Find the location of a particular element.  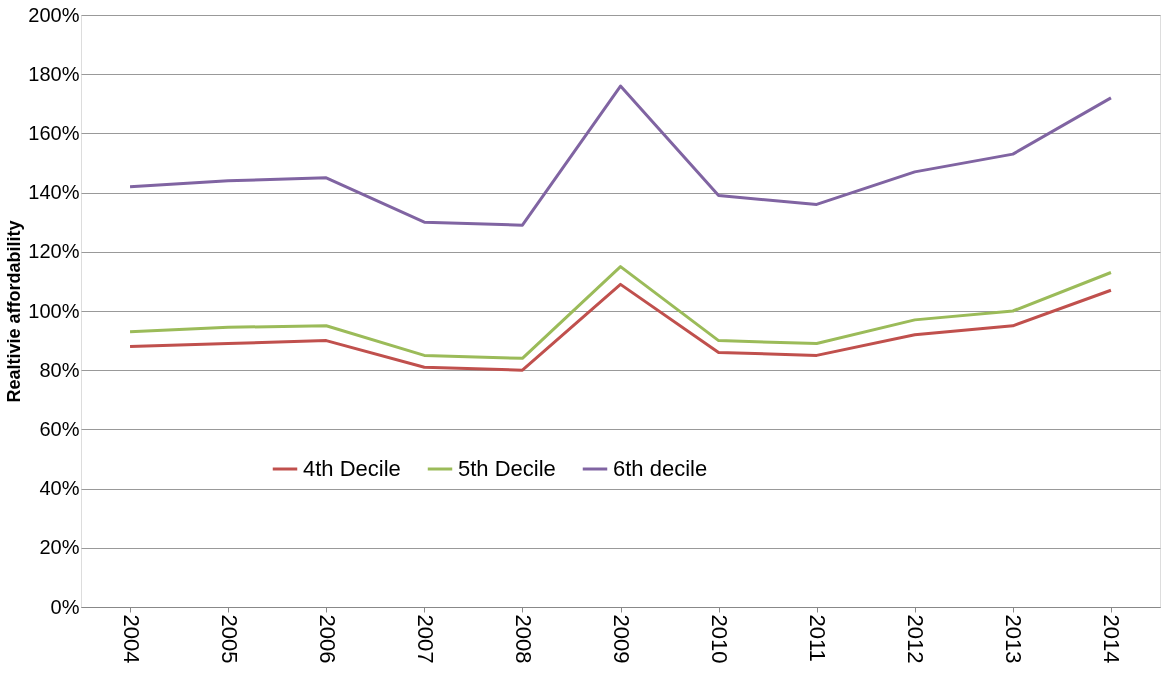

y-tick-label: 140% is located at coordinates (54, 192).